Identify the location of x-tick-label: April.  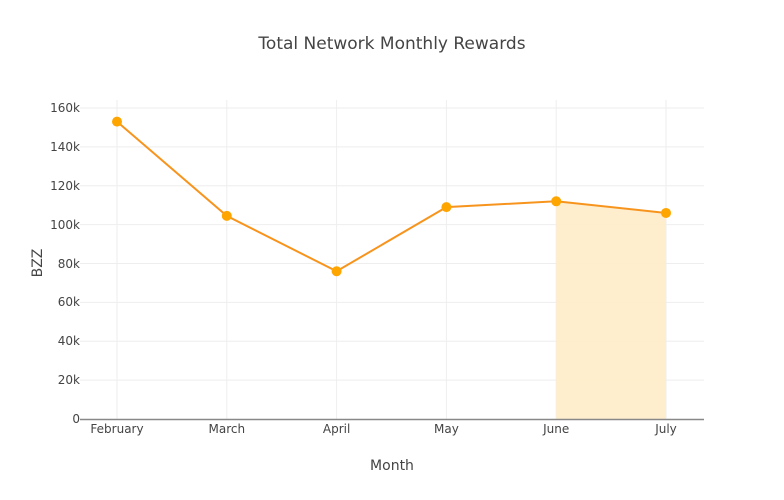
(336, 429).